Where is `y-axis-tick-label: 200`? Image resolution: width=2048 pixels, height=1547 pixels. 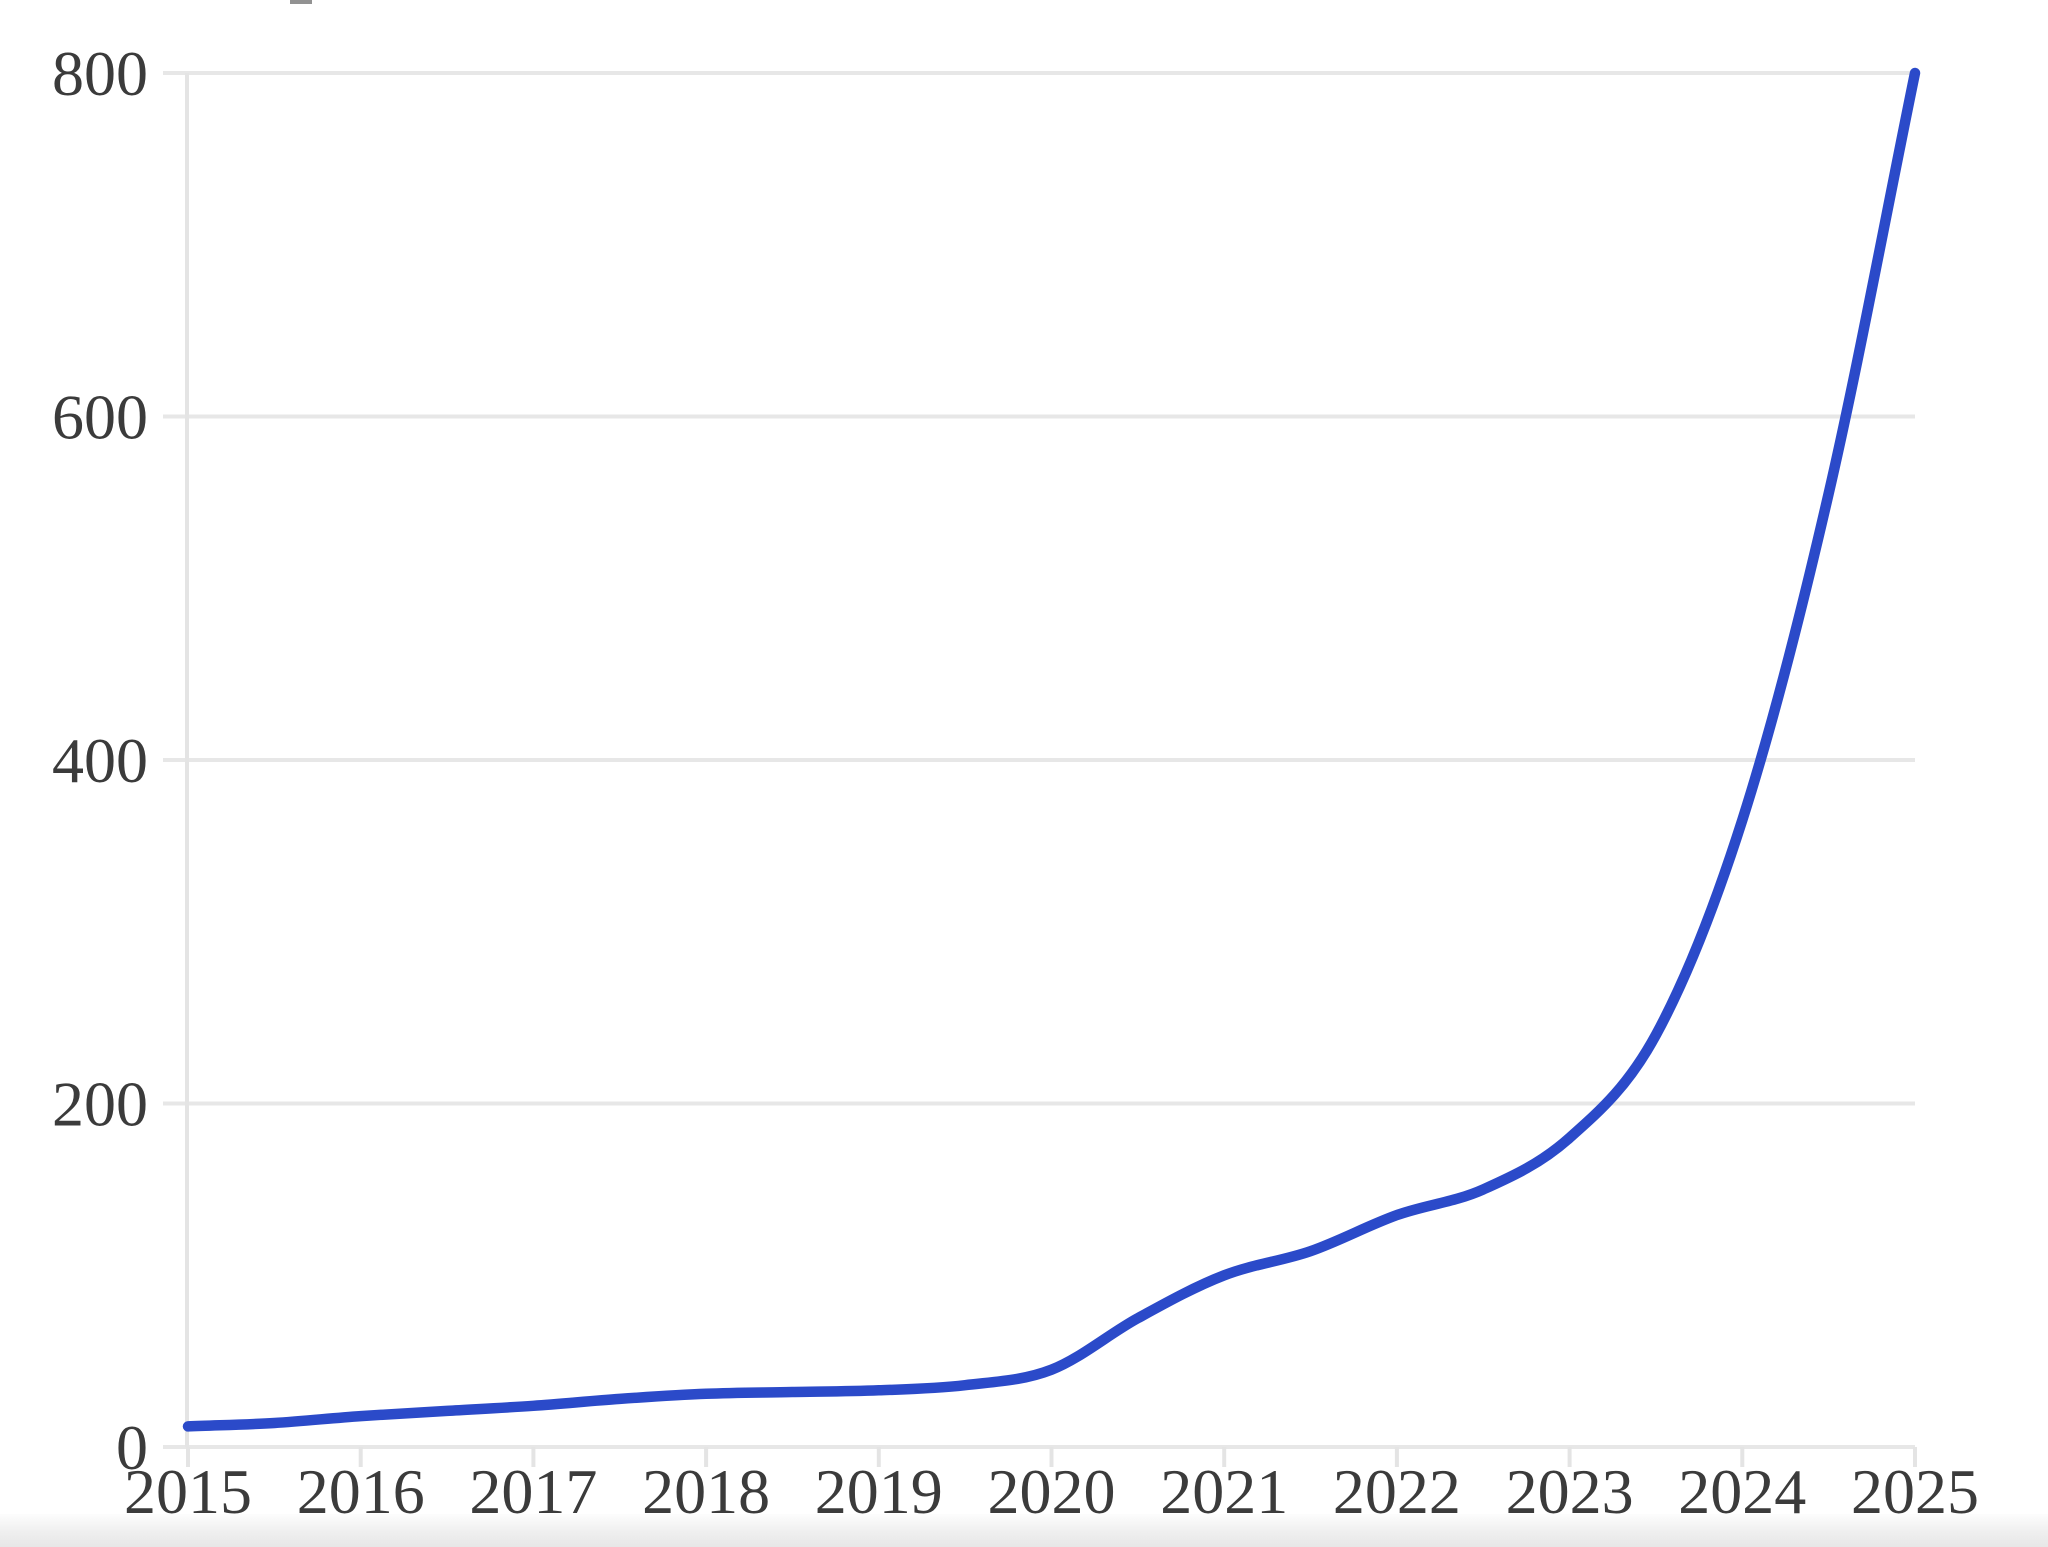
y-axis-tick-label: 200 is located at coordinates (100, 1104).